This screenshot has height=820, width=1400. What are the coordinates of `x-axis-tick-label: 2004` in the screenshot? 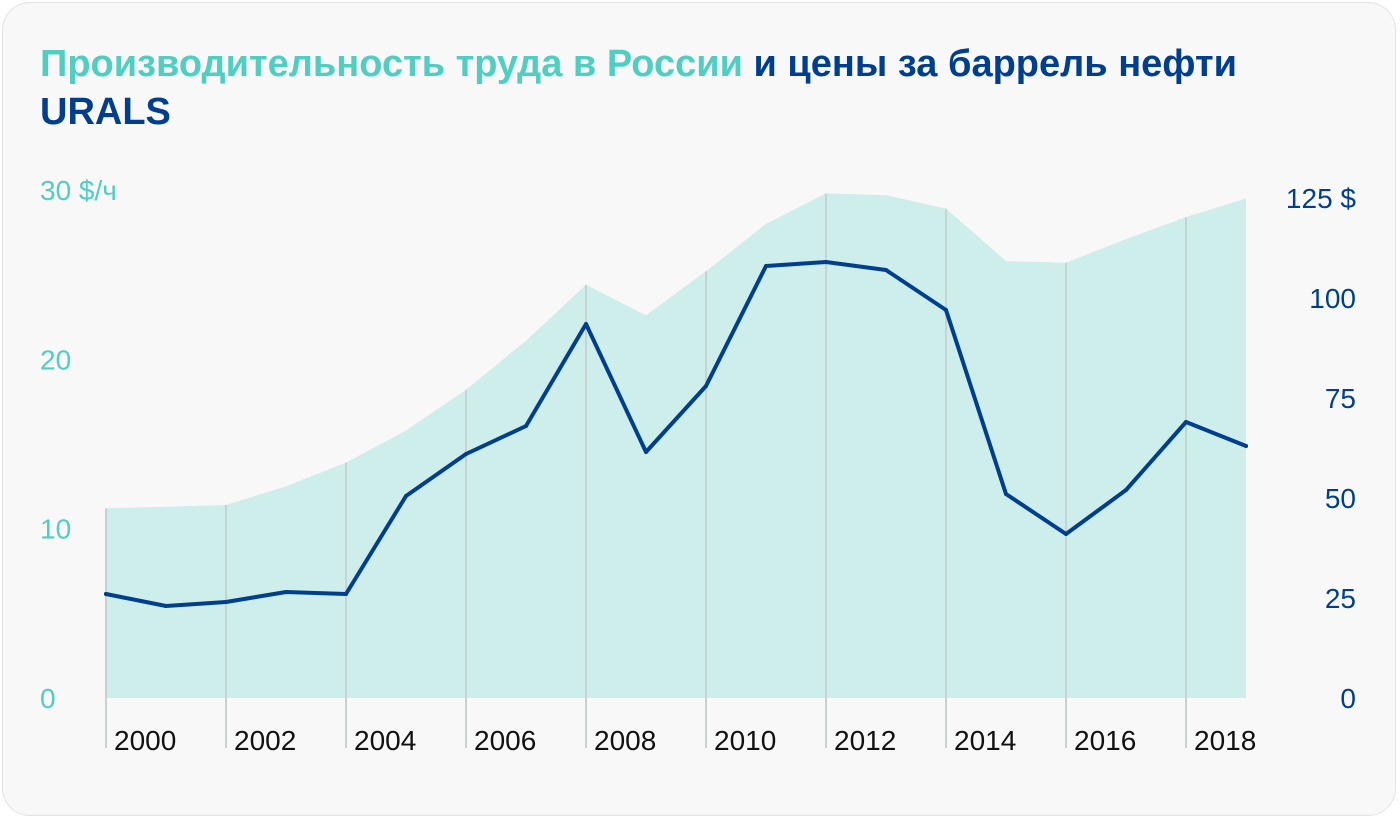 It's located at (385, 740).